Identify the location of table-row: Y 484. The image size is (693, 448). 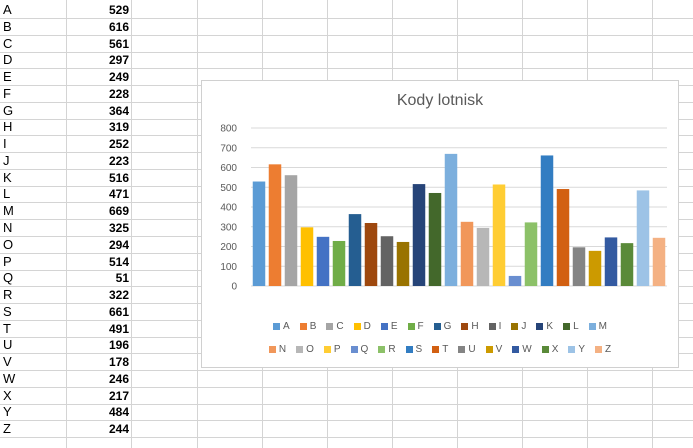
(346, 412).